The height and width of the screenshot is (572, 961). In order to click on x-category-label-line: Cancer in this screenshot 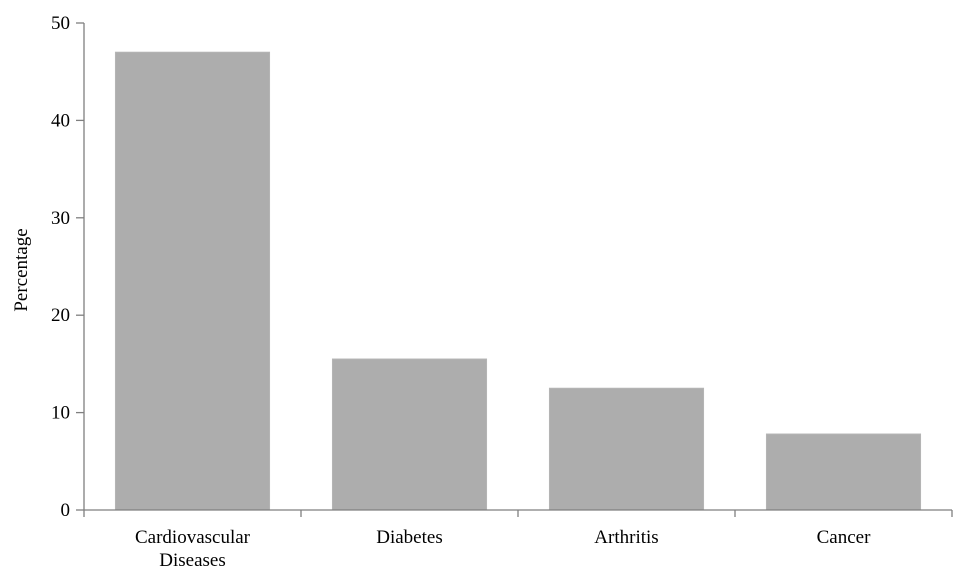, I will do `click(844, 537)`.